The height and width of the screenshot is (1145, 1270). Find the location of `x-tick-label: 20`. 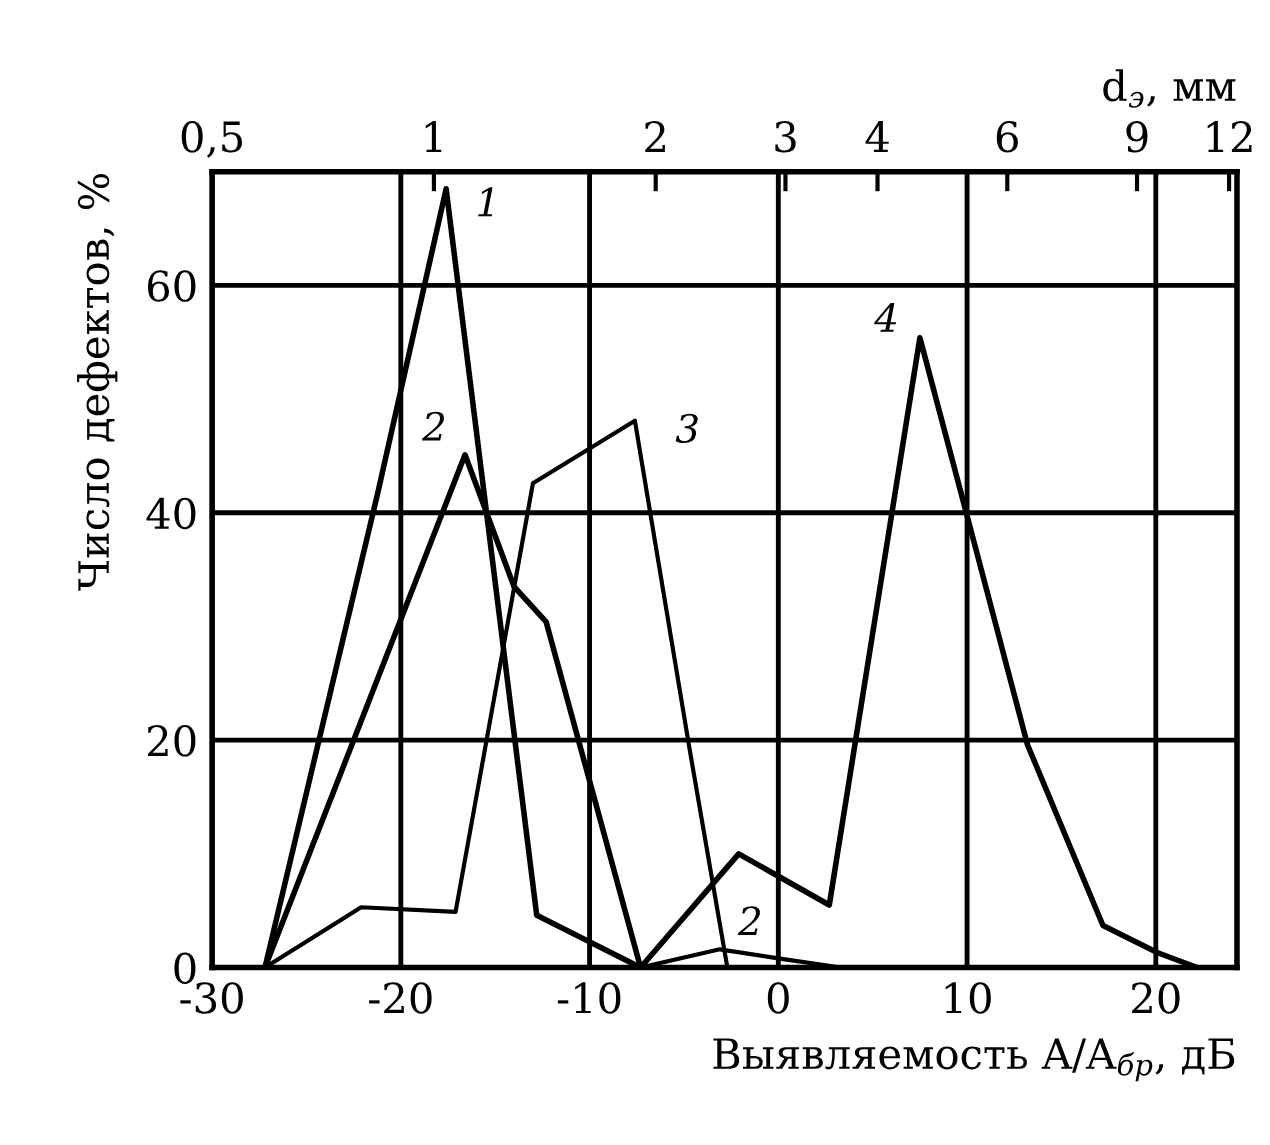

x-tick-label: 20 is located at coordinates (1156, 998).